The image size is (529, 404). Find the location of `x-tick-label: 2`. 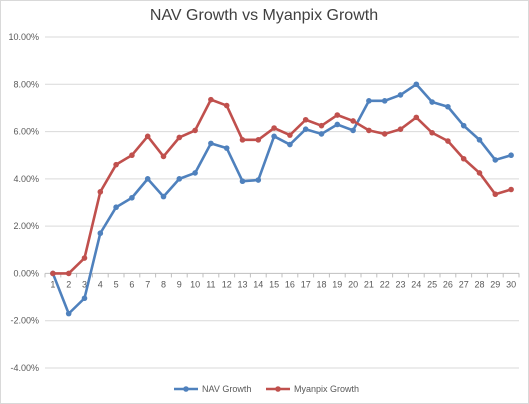

x-tick-label: 2 is located at coordinates (68, 284).